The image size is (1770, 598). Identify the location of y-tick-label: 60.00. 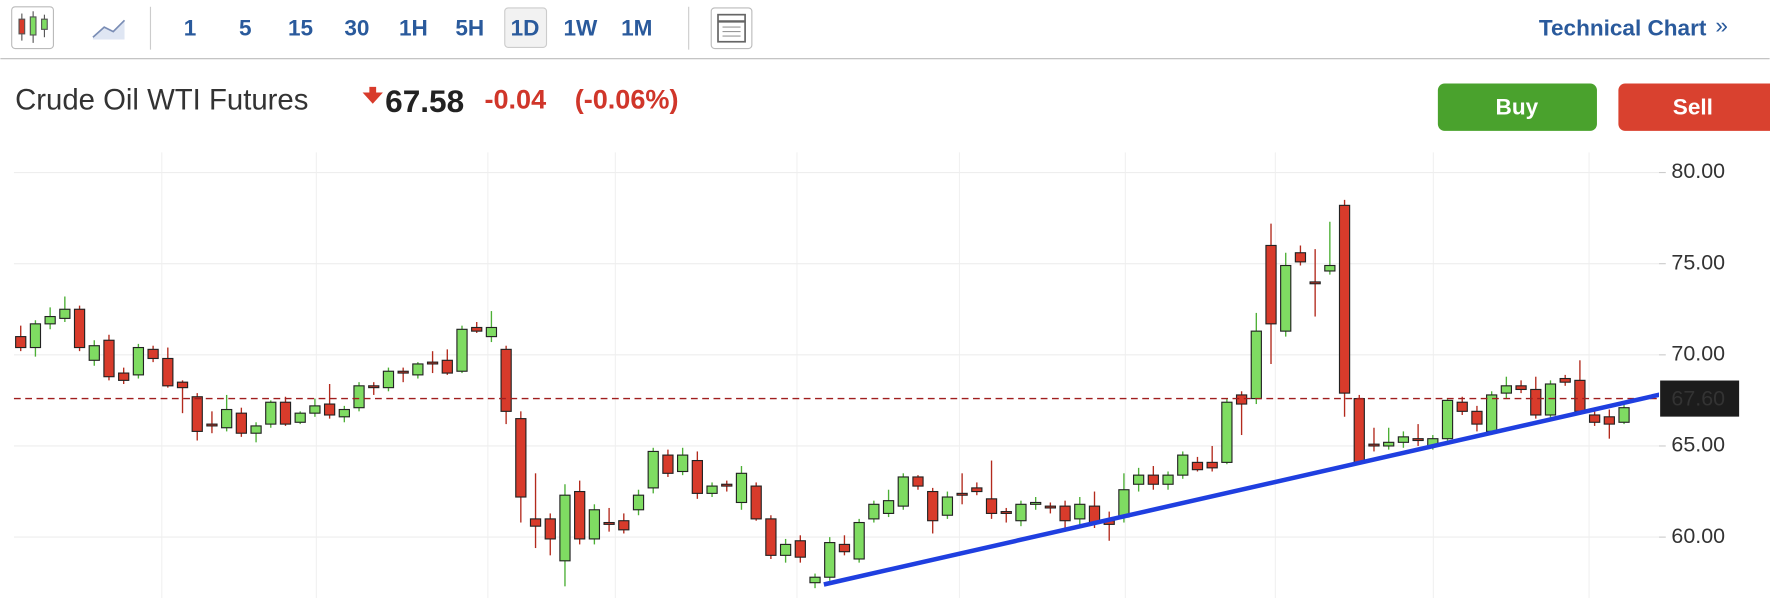
(1698, 536).